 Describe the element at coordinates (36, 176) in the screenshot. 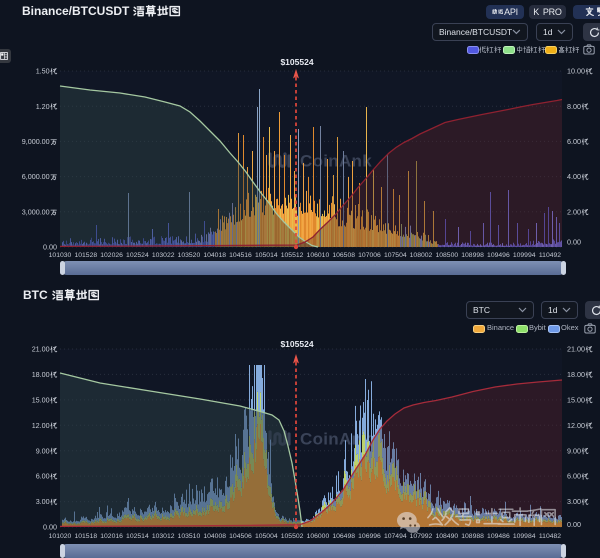

I see `svg-text: 6,000.00` at that location.